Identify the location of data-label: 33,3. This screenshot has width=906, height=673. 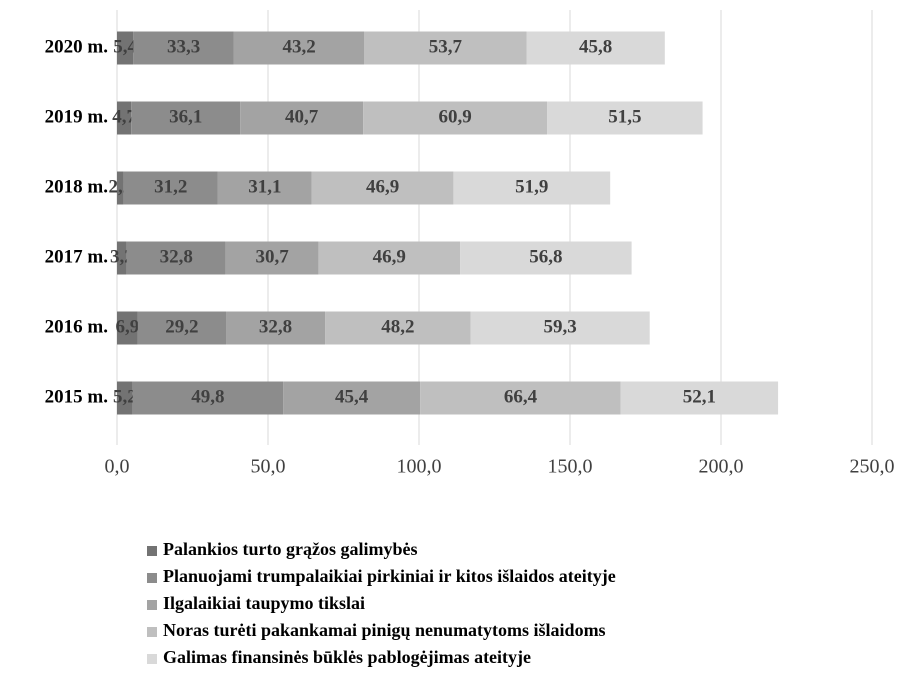
(183, 46).